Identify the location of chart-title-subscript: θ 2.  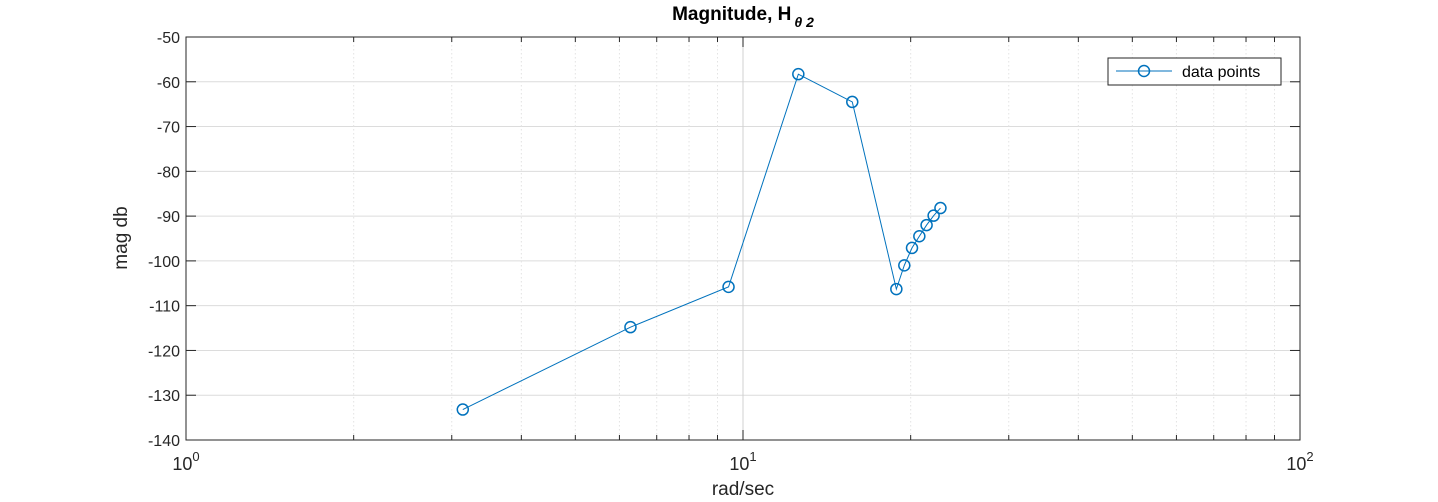
(804, 22).